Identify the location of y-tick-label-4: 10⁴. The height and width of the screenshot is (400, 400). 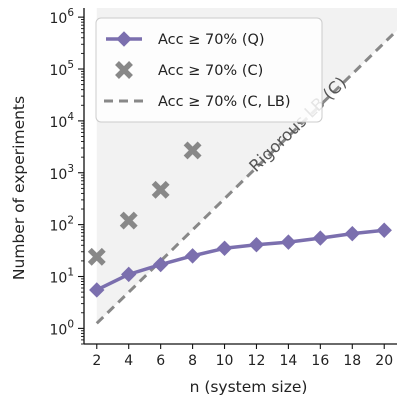
(61, 121).